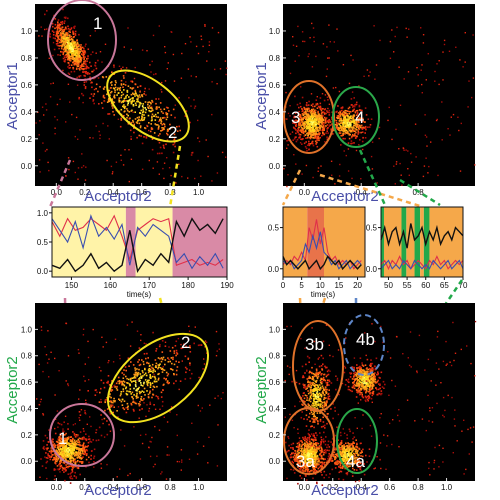 The width and height of the screenshot is (500, 500). What do you see at coordinates (171, 192) in the screenshot?
I see `x-tick-label: 0.8` at bounding box center [171, 192].